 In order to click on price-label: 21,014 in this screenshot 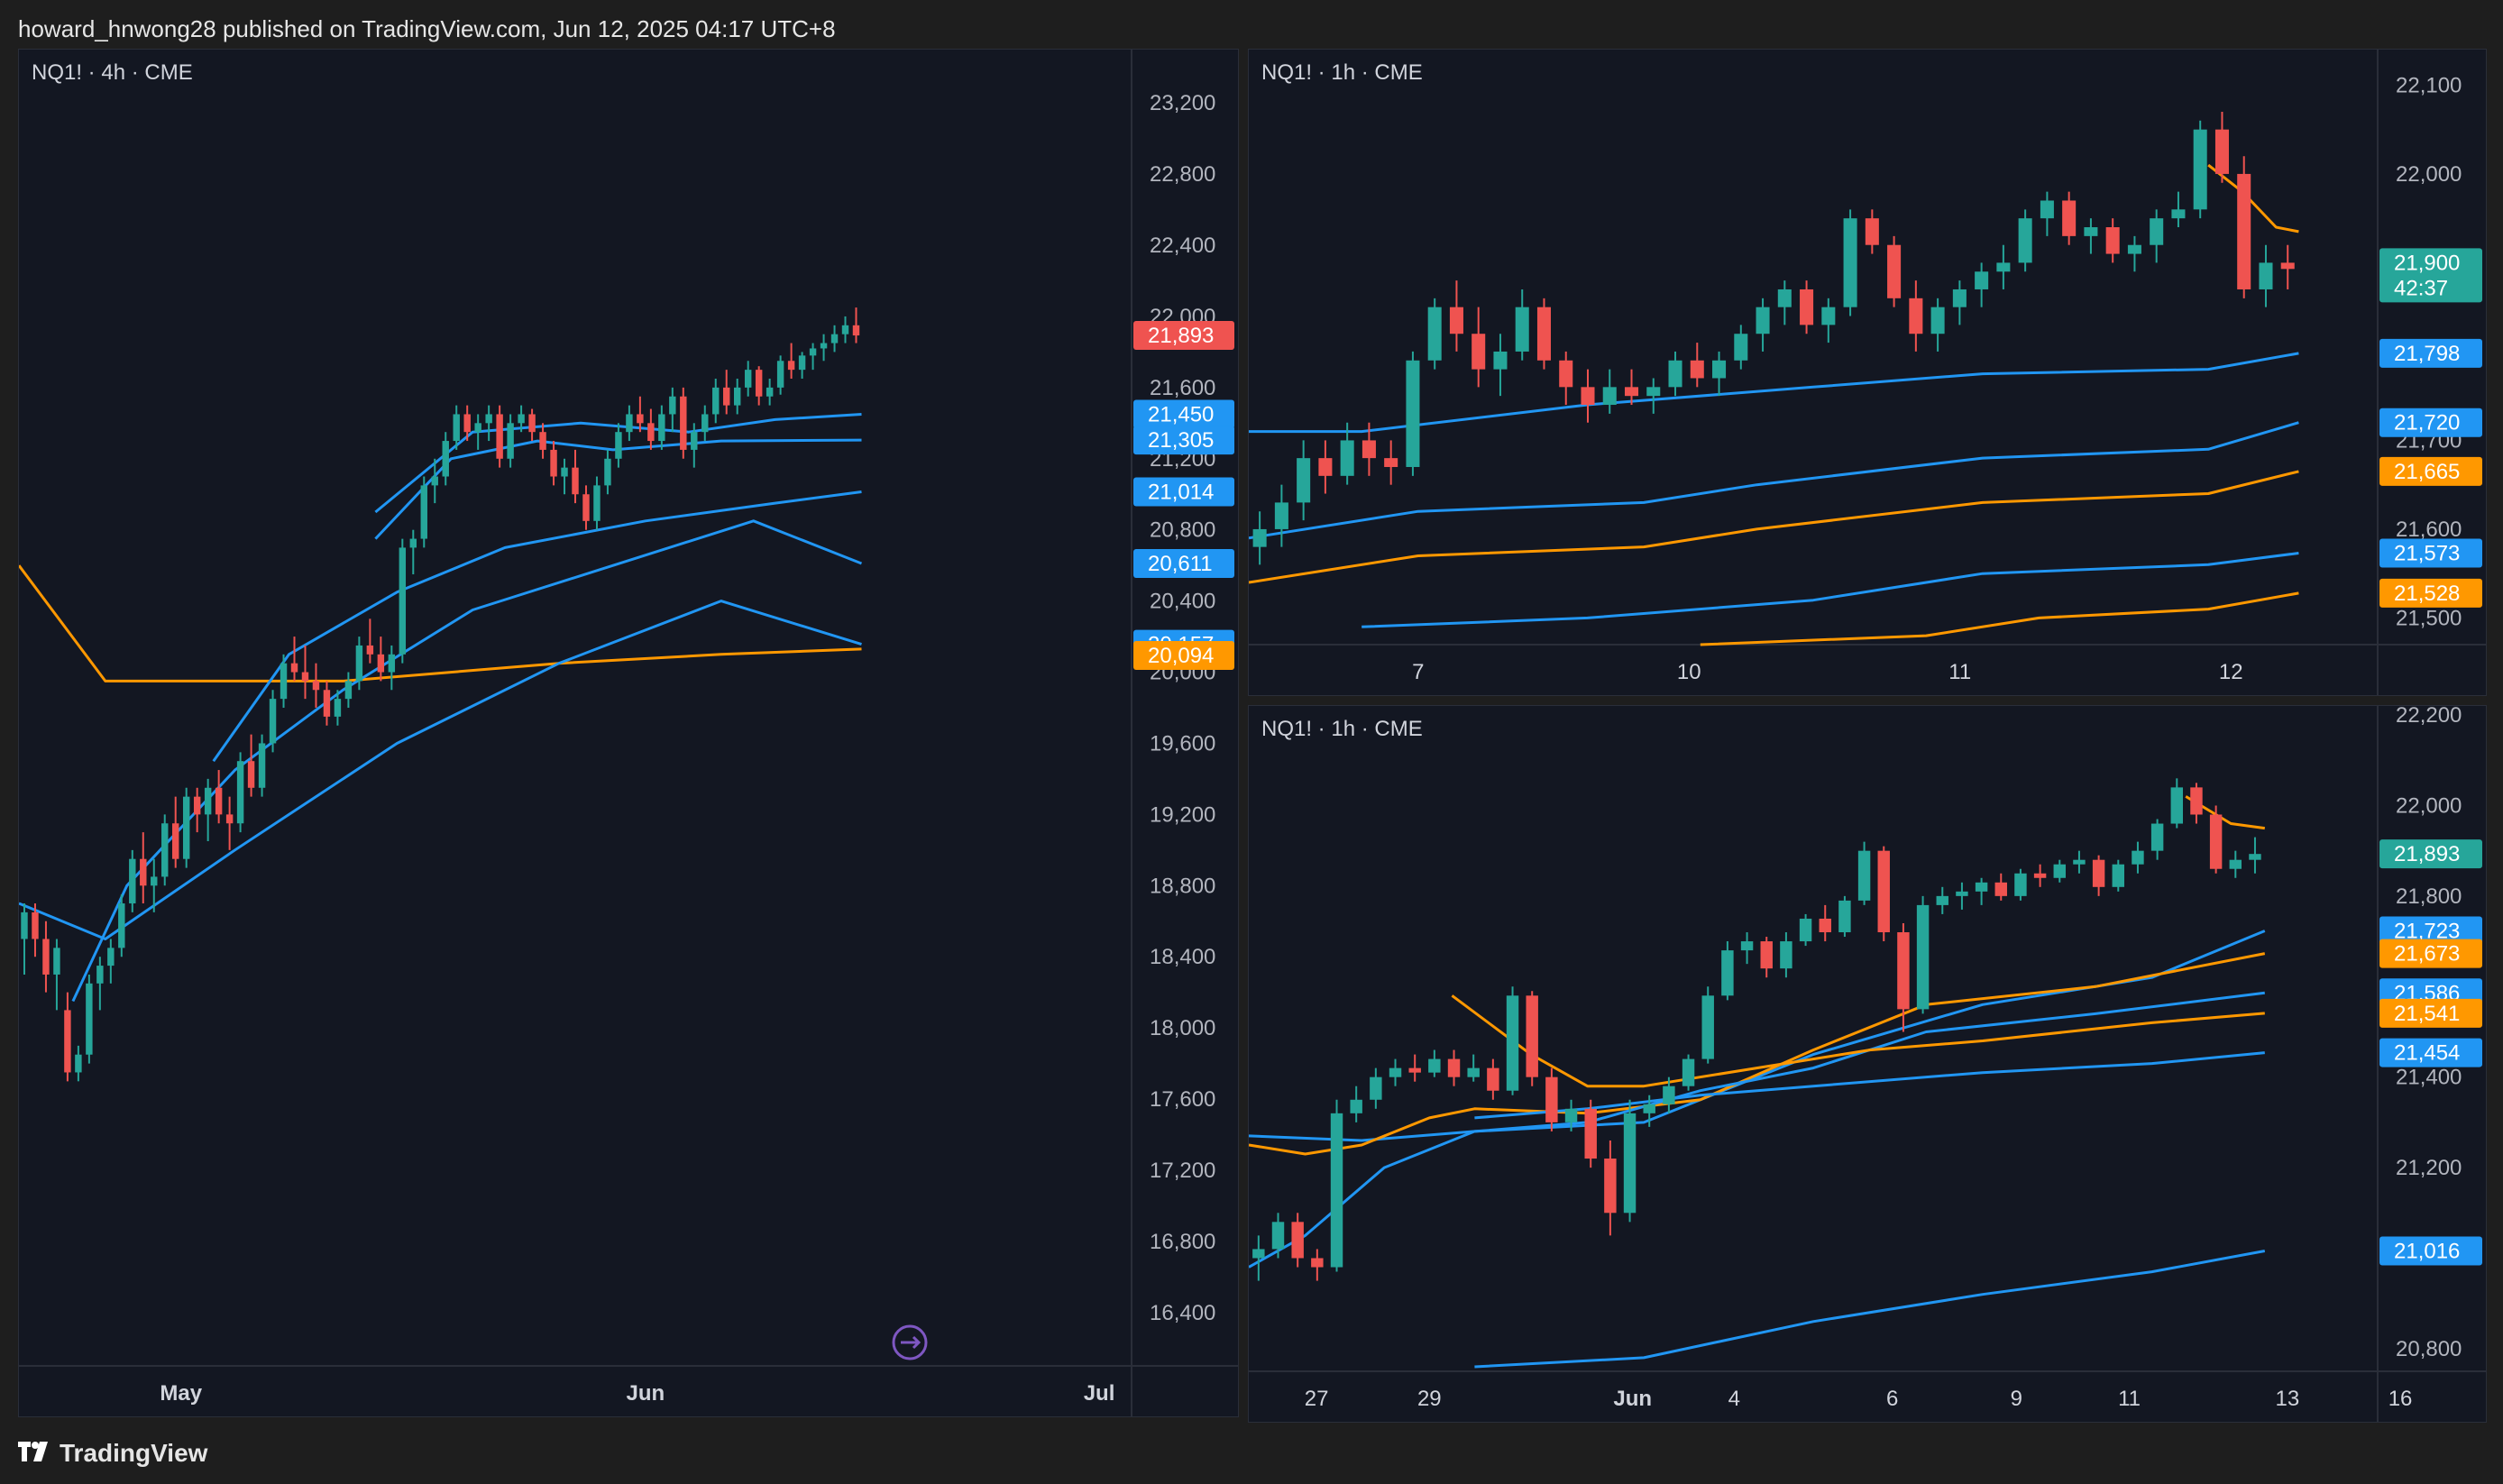, I will do `click(1183, 492)`.